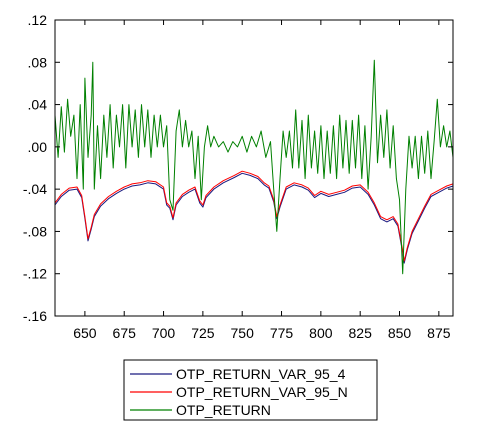  I want to click on x-tick-label: 650, so click(85, 333).